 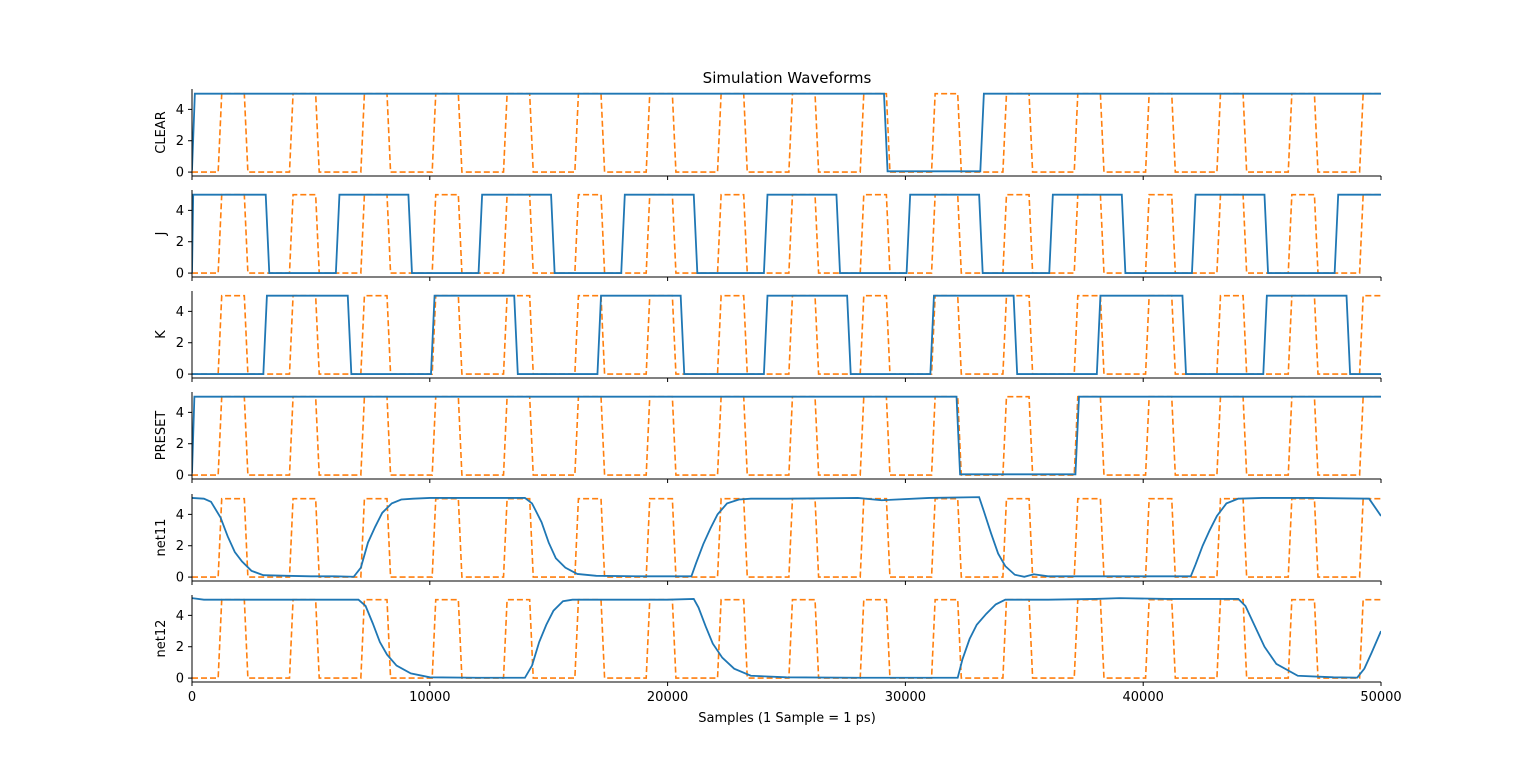 What do you see at coordinates (667, 697) in the screenshot?
I see `x-tick-label: 20000` at bounding box center [667, 697].